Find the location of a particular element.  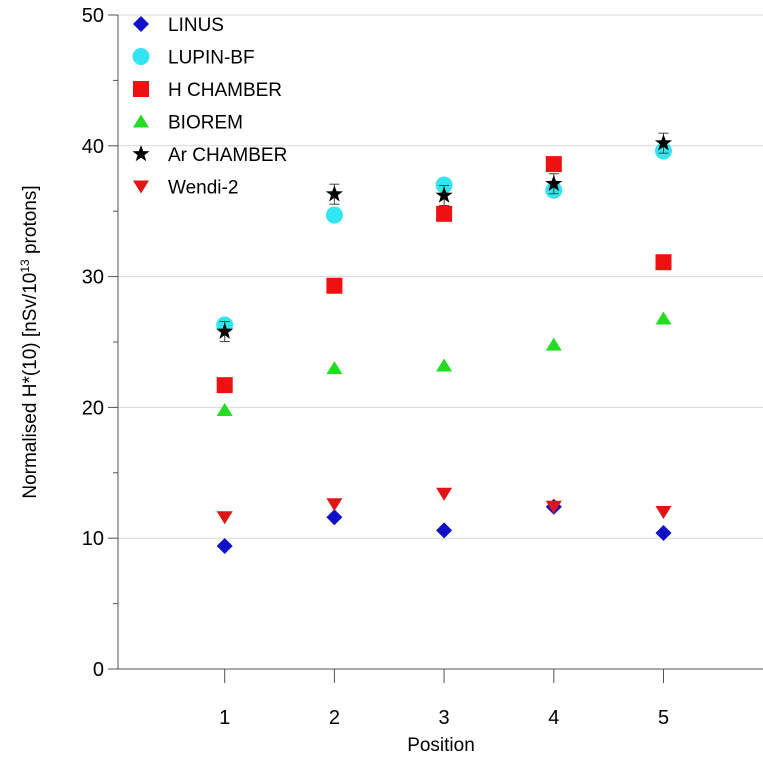

legend-marker-ar-chamber is located at coordinates (141, 153).